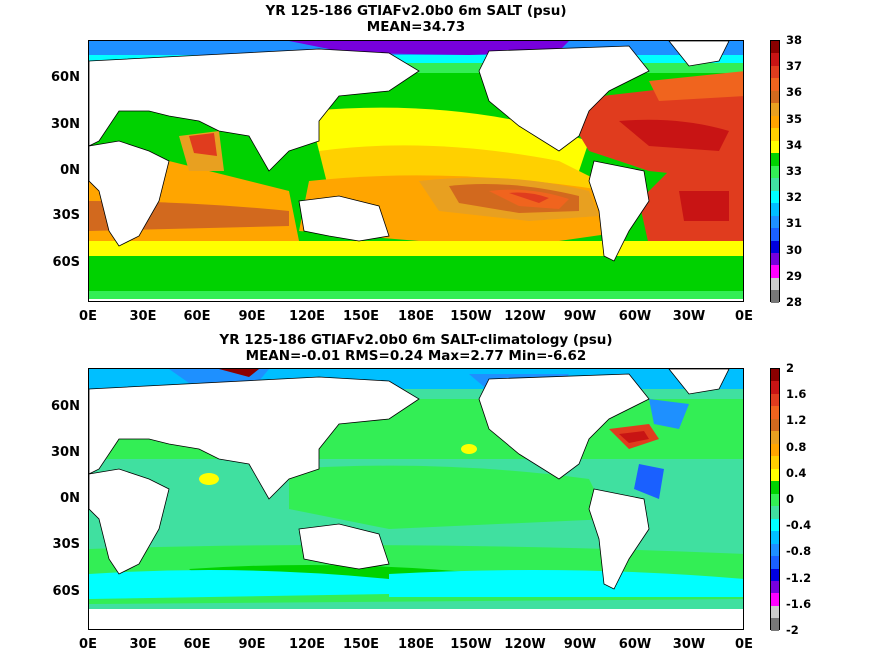 This screenshot has width=875, height=656. What do you see at coordinates (794, 302) in the screenshot?
I see `colorbar-tick-label: 28` at bounding box center [794, 302].